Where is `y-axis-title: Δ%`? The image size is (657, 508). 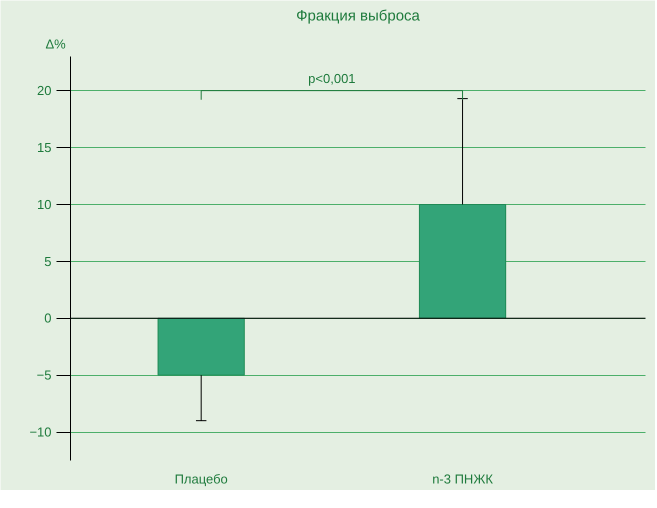 y-axis-title: Δ% is located at coordinates (56, 44).